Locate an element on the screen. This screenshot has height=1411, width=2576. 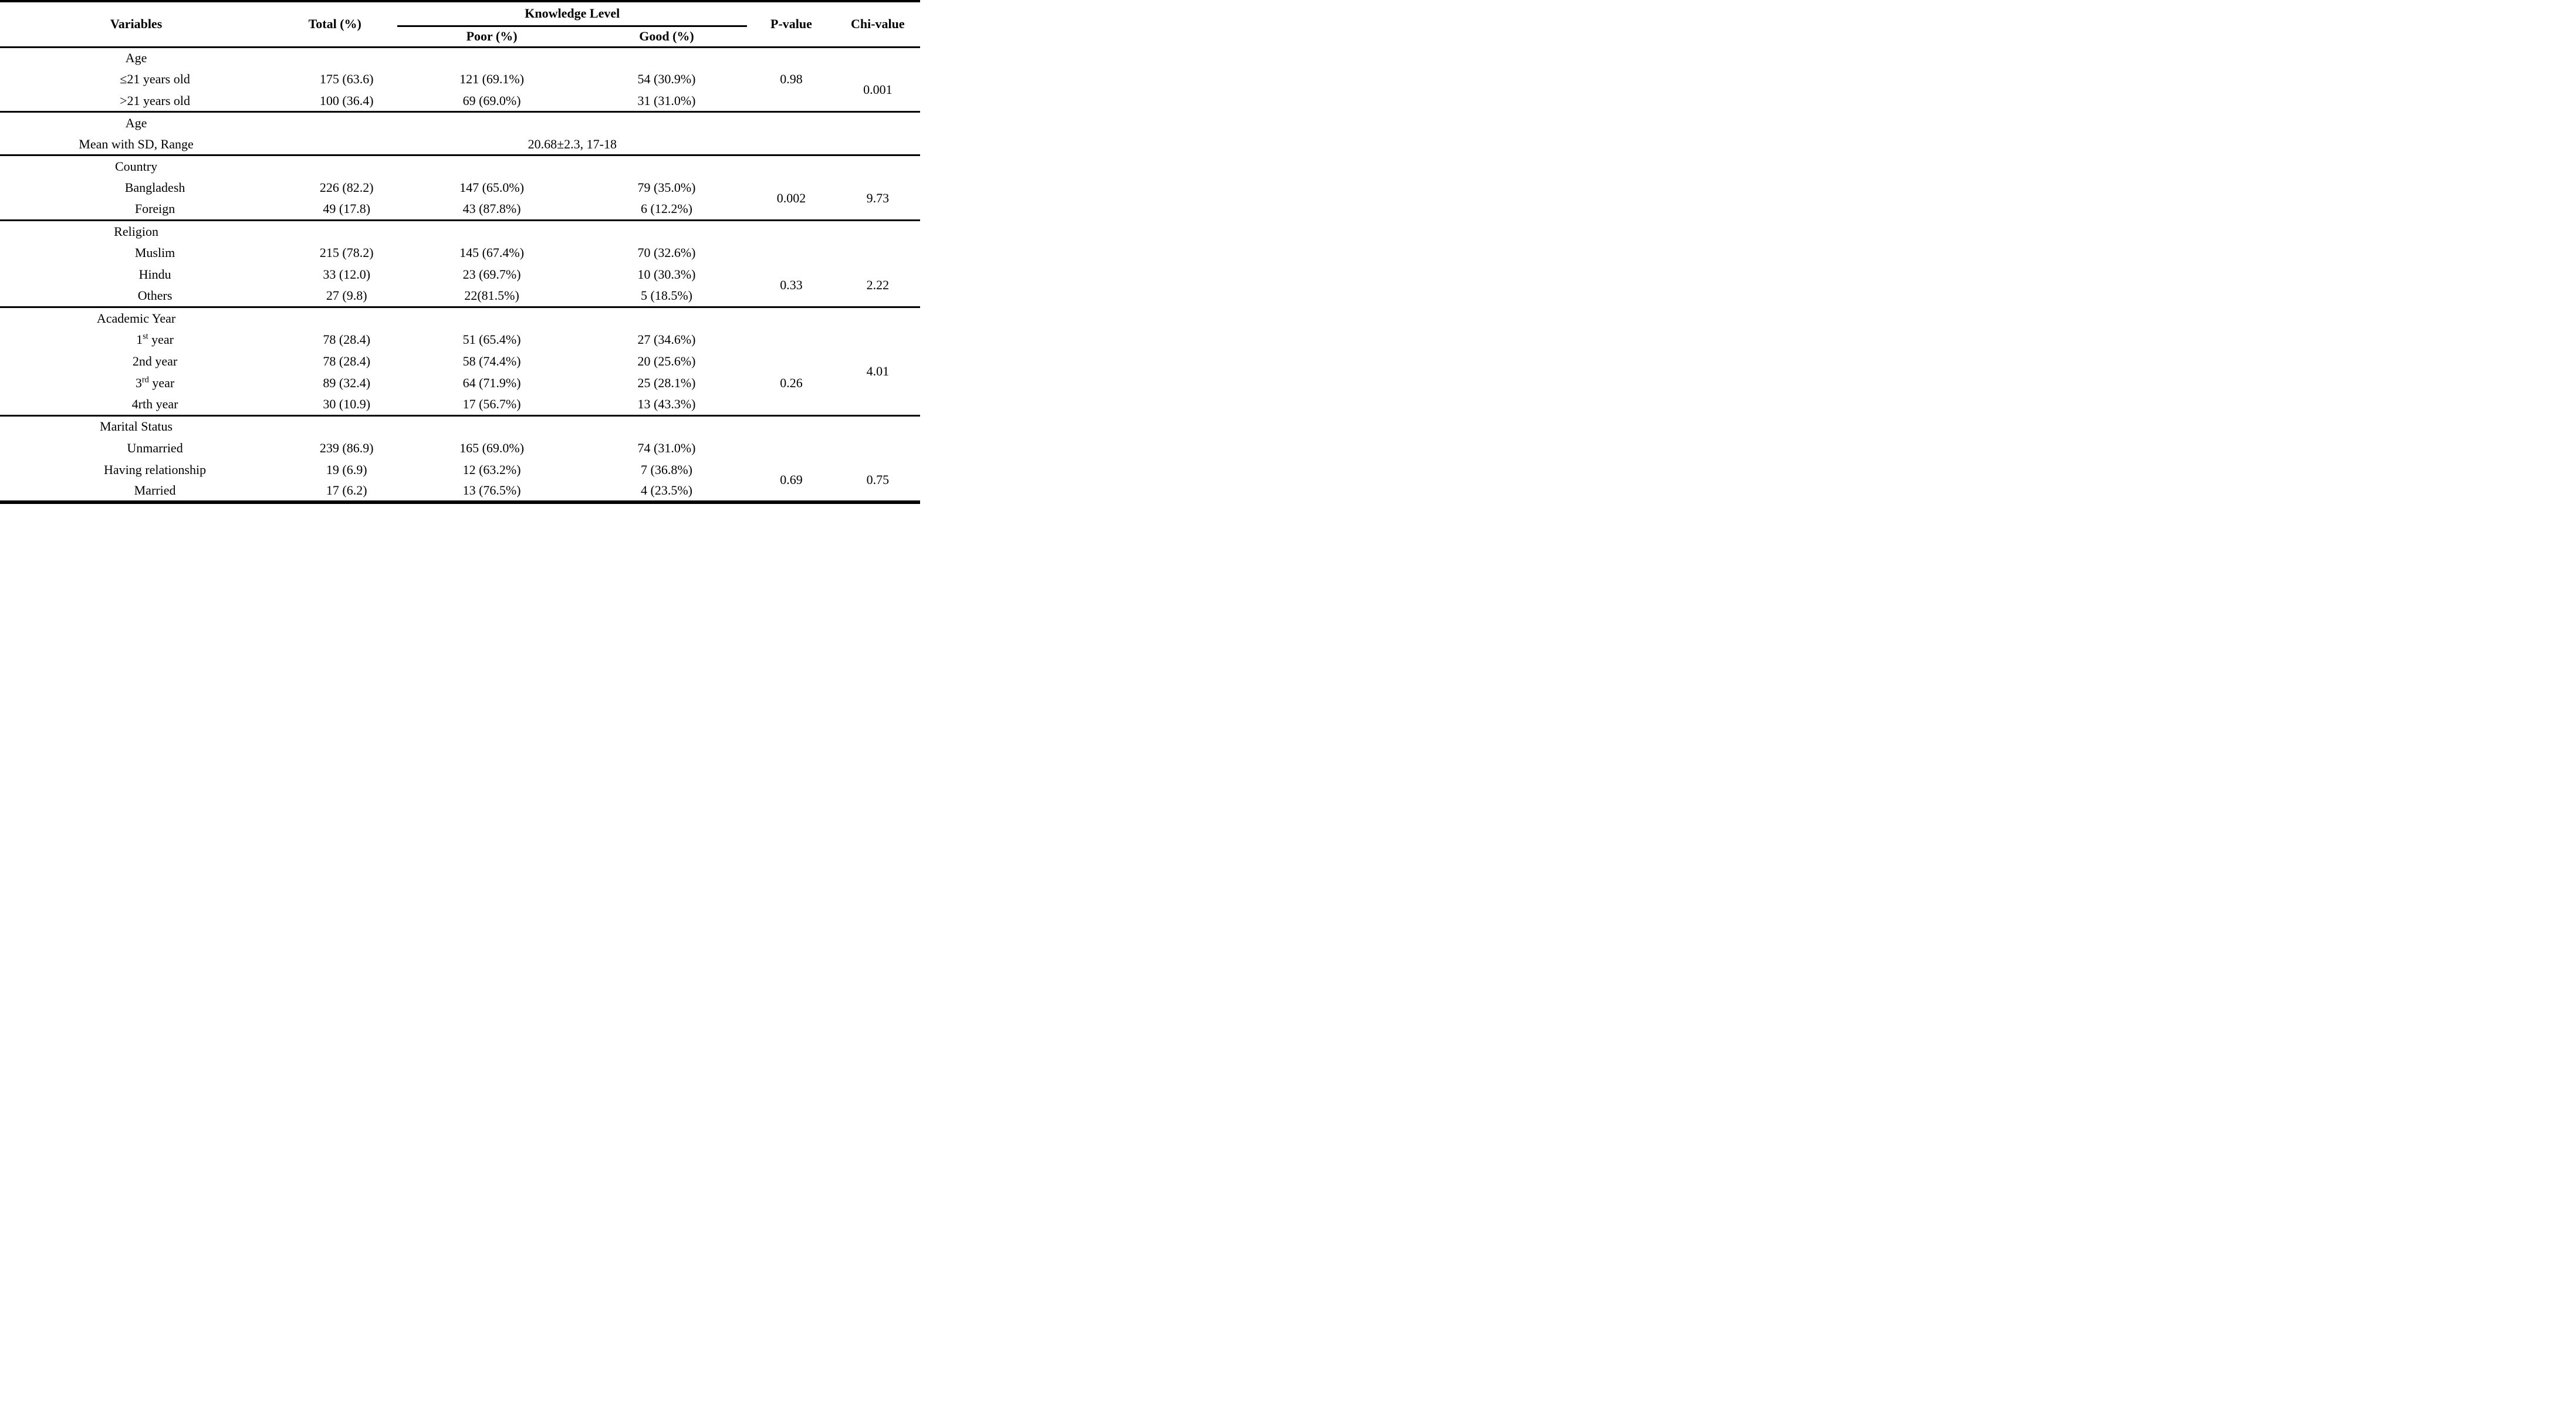
section-title: Academic Year is located at coordinates (136, 318).